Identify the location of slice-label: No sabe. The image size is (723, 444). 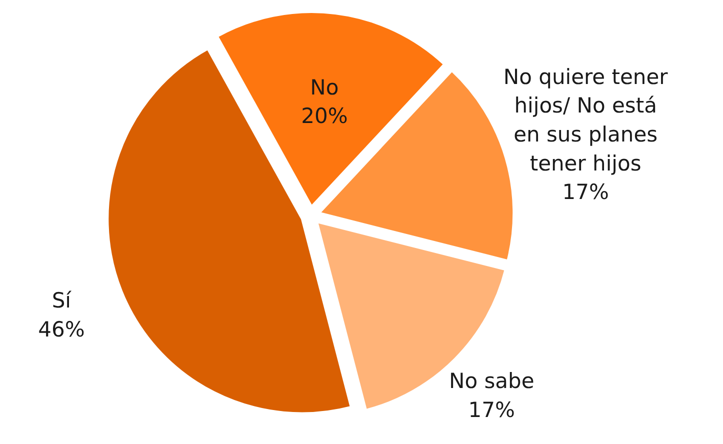
(491, 380).